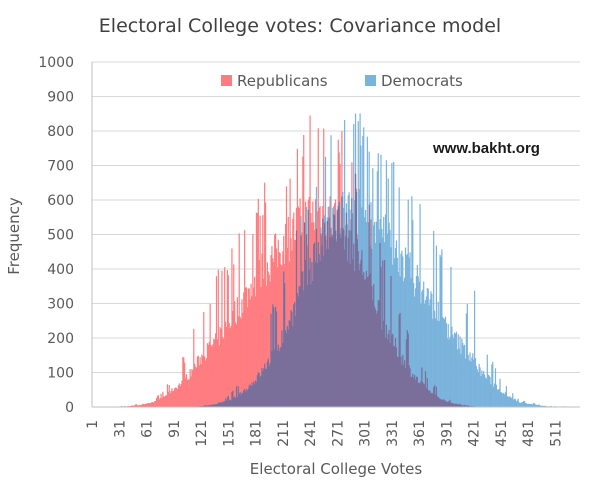 The height and width of the screenshot is (495, 600). I want to click on y-tick-label: 300, so click(60, 305).